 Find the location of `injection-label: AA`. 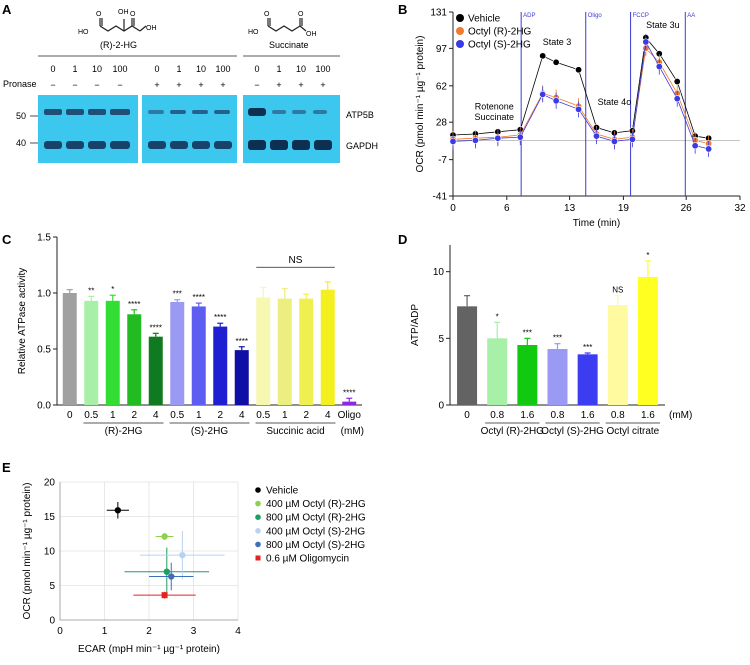

injection-label: AA is located at coordinates (691, 16).